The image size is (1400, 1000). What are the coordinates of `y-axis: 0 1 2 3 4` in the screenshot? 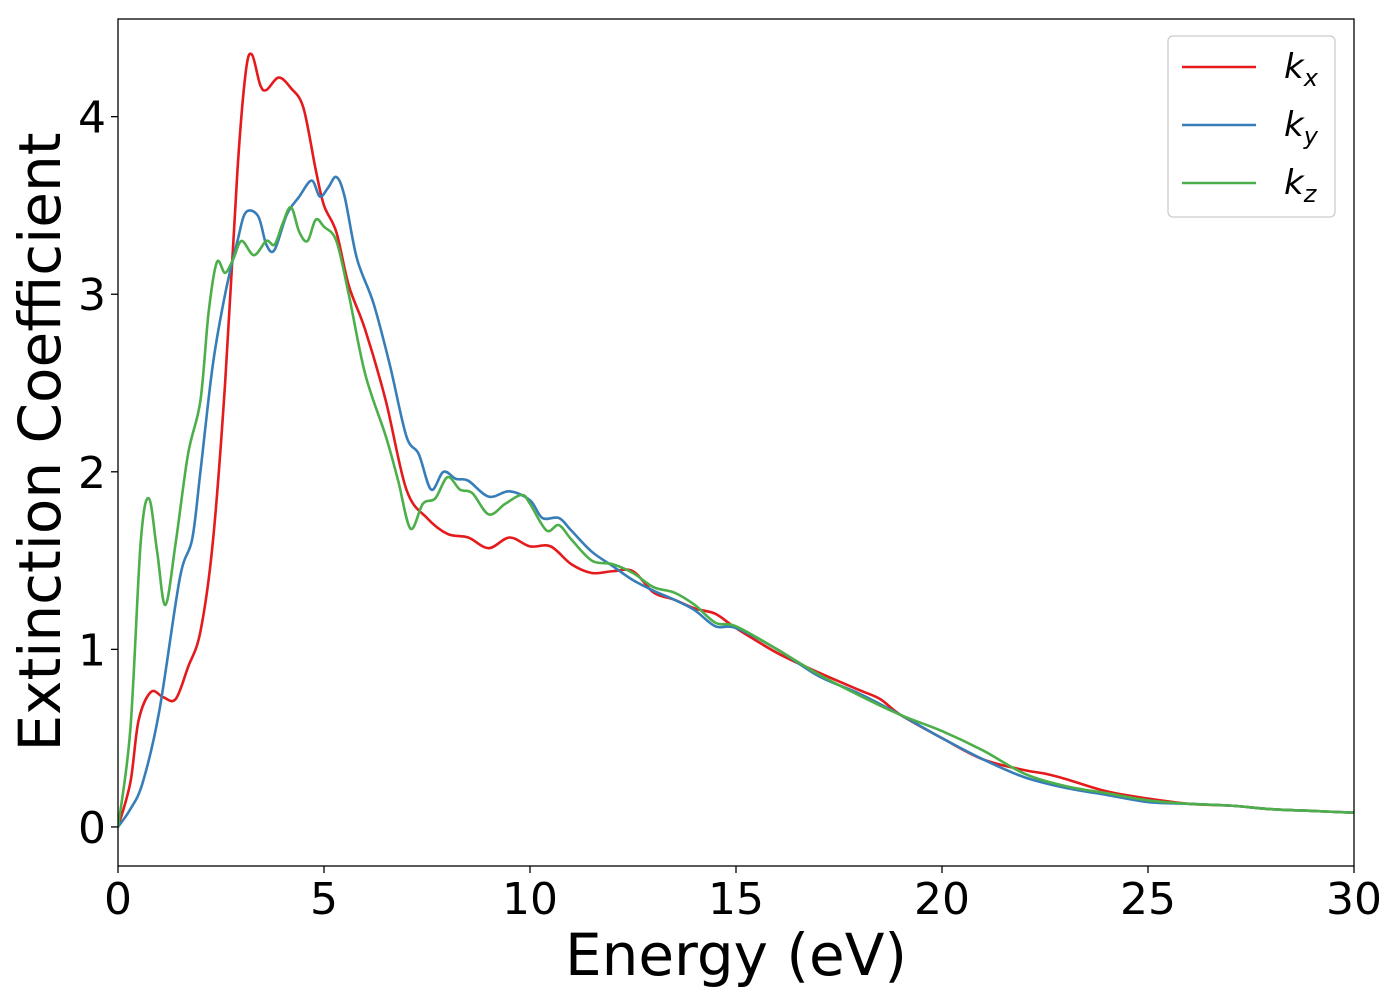 It's located at (98, 473).